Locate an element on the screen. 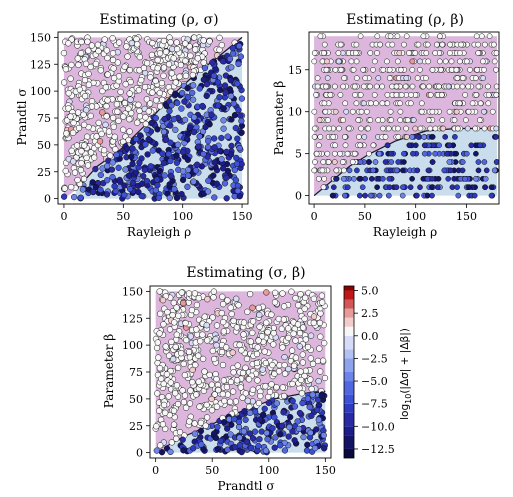 The image size is (513, 497). x-tick-label: 0 is located at coordinates (155, 470).